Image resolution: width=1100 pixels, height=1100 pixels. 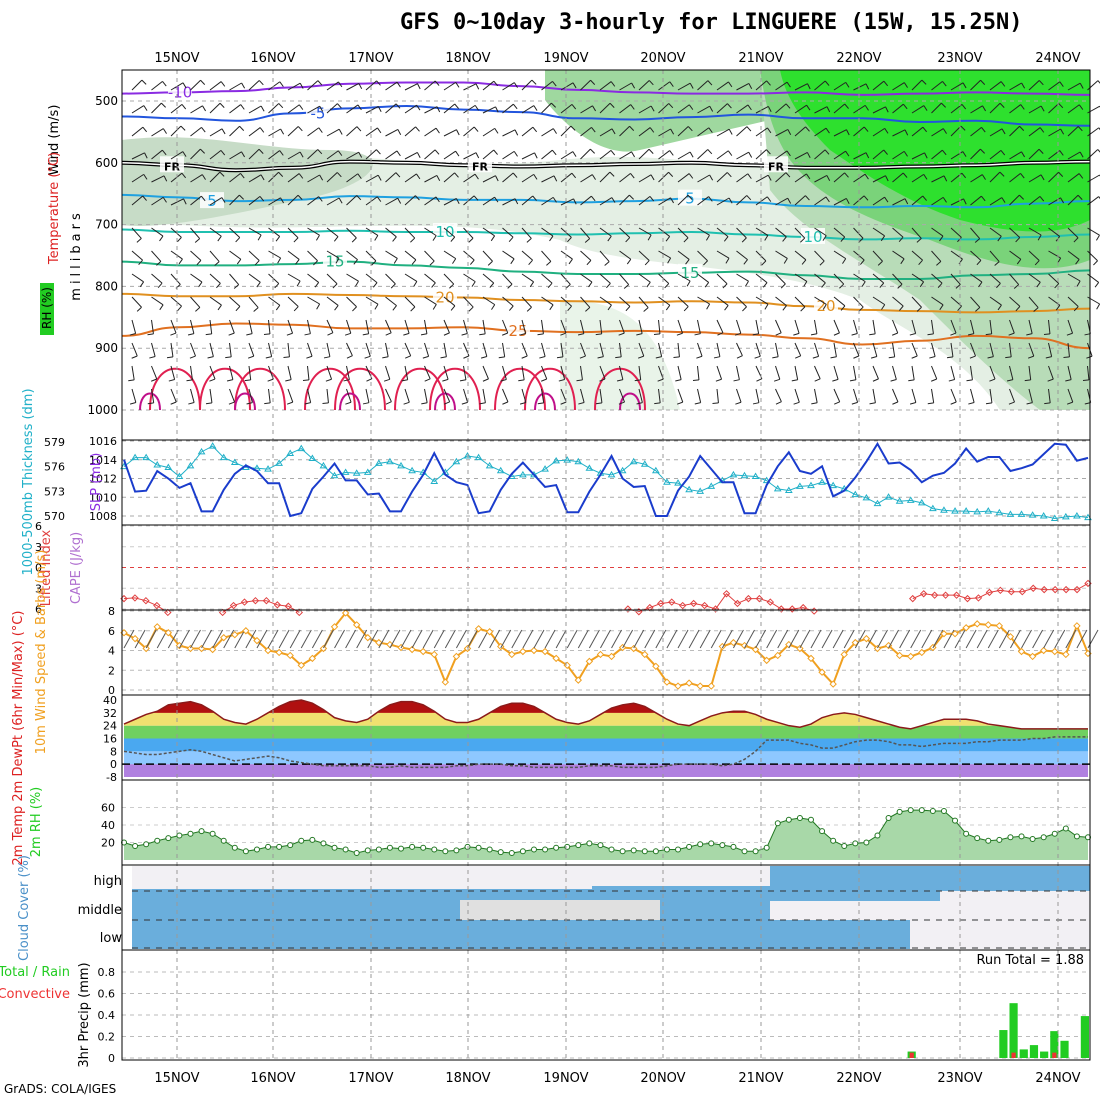 I want to click on isotherm-label: 5, so click(x=212, y=201).